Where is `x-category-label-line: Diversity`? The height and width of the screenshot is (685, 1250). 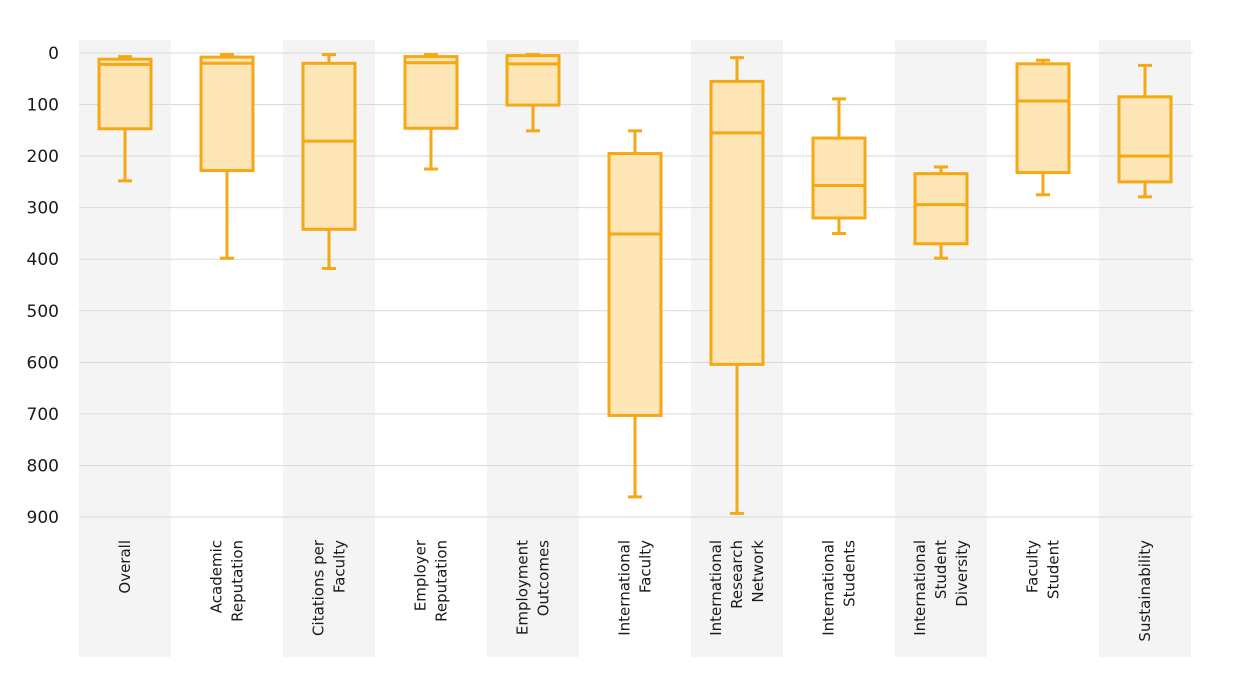
x-category-label-line: Diversity is located at coordinates (962, 573).